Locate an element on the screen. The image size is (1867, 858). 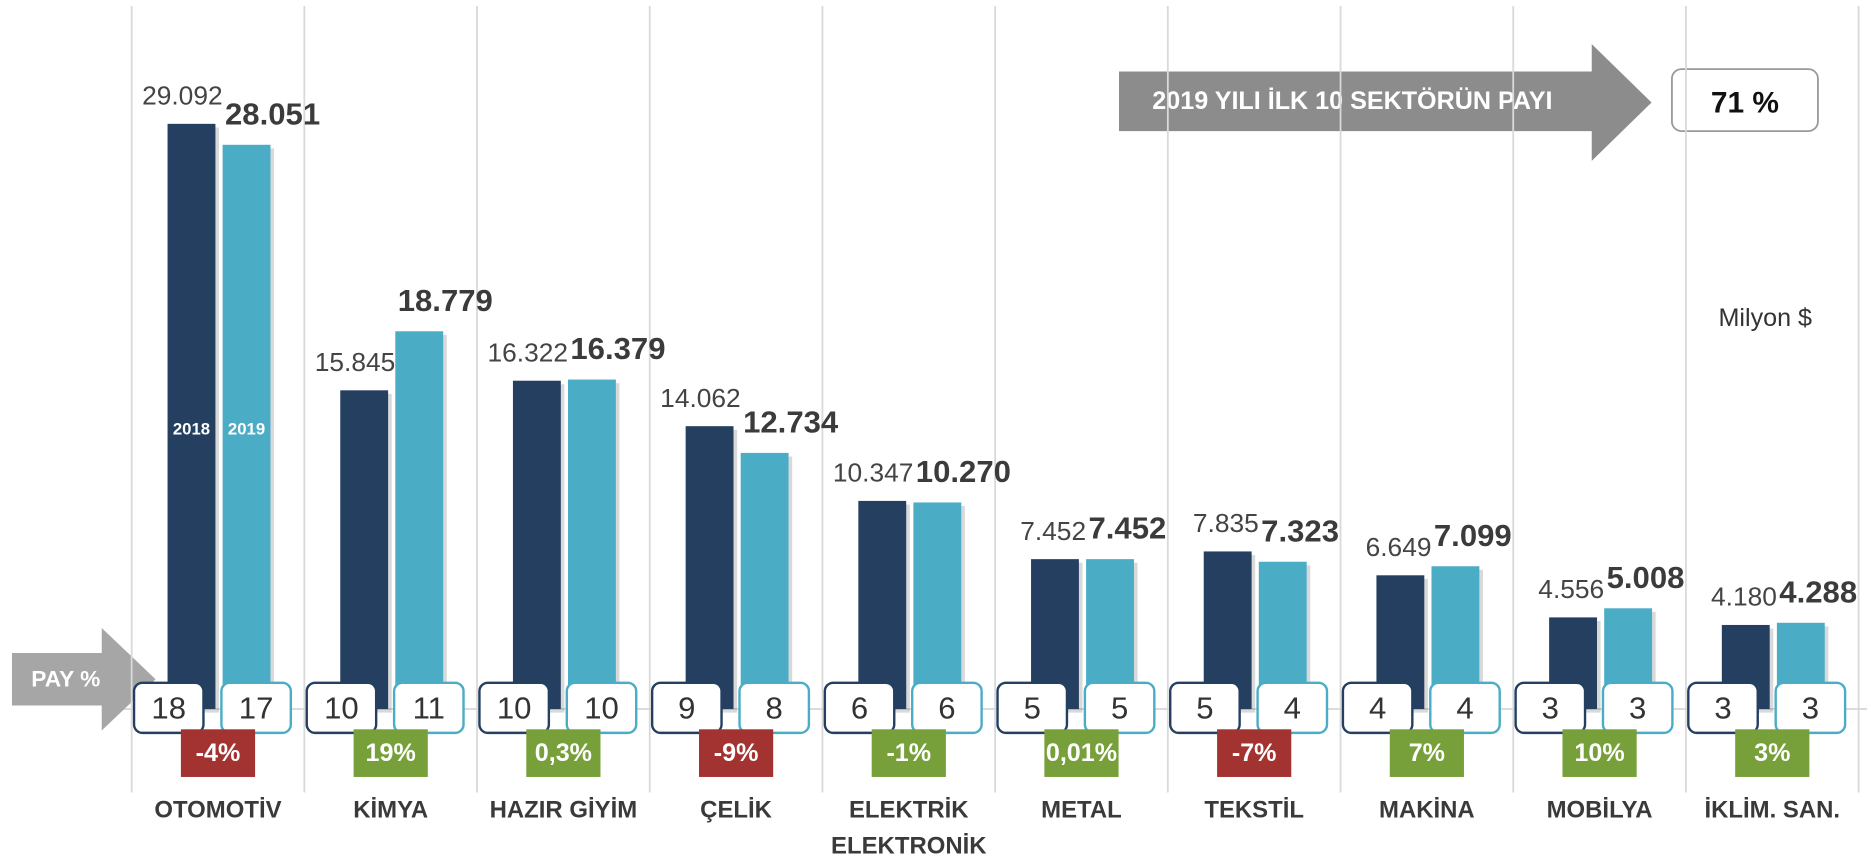
change-label: 0,01% is located at coordinates (1081, 753).